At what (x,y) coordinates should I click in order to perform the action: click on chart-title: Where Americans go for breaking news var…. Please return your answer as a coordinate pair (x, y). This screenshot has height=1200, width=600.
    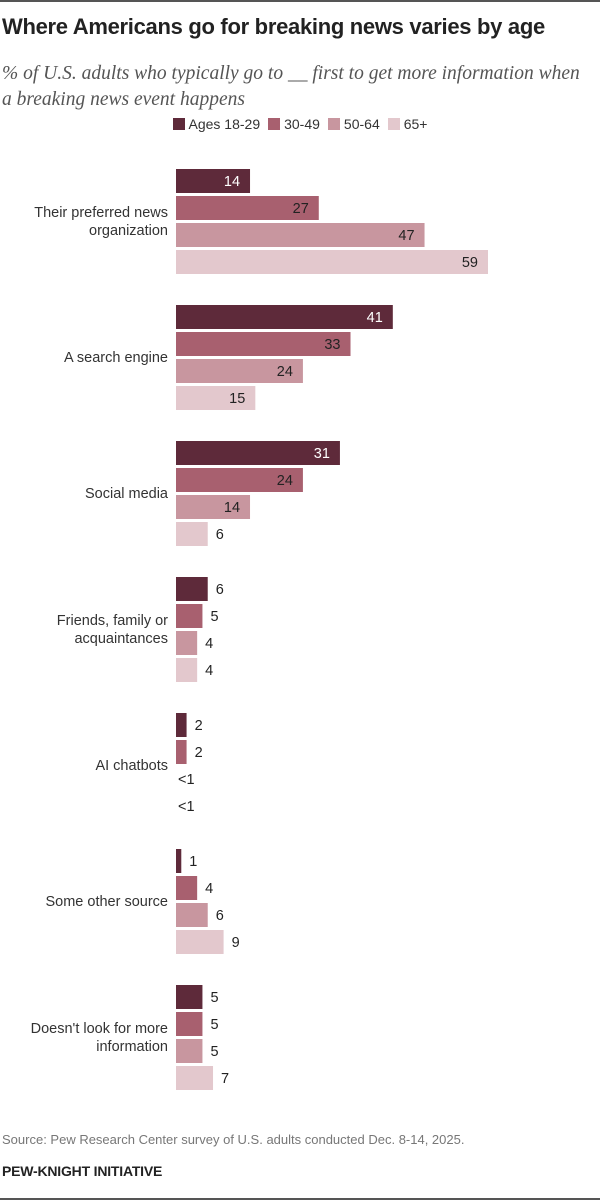
    Looking at the image, I should click on (273, 26).